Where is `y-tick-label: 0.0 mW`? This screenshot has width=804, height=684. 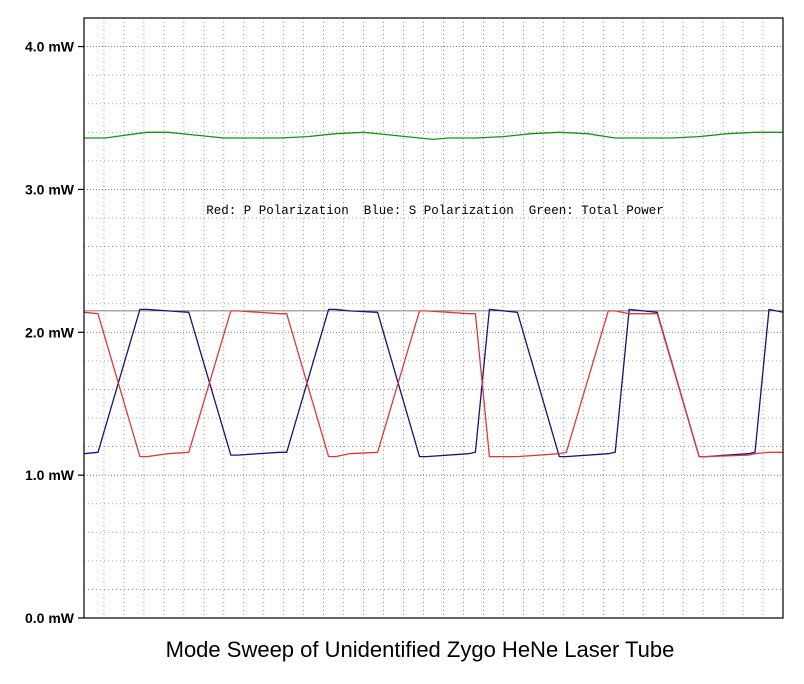
y-tick-label: 0.0 mW is located at coordinates (50, 618).